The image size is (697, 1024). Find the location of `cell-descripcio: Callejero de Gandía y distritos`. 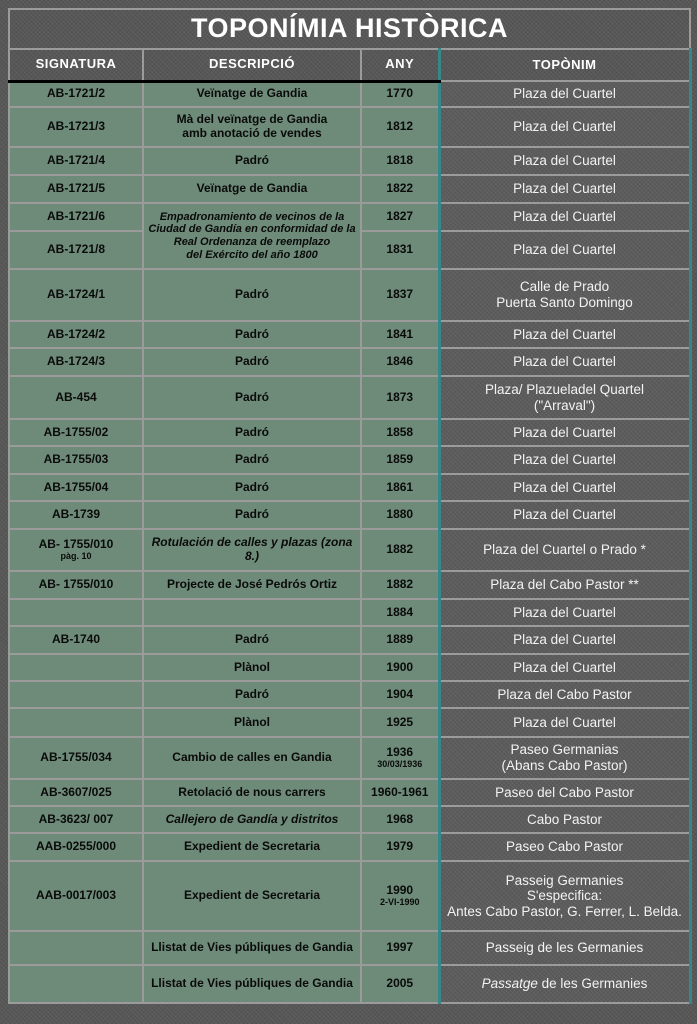

cell-descripcio: Callejero de Gandía y distritos is located at coordinates (252, 819).